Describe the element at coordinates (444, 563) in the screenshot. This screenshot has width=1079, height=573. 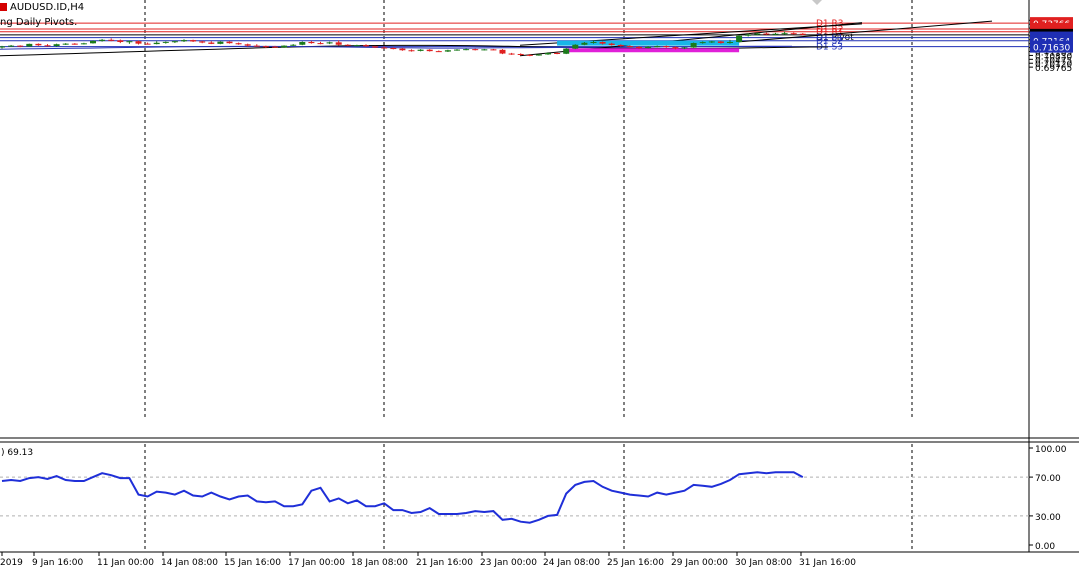
I see `time-tick-label: 21 Jan 16:00` at that location.